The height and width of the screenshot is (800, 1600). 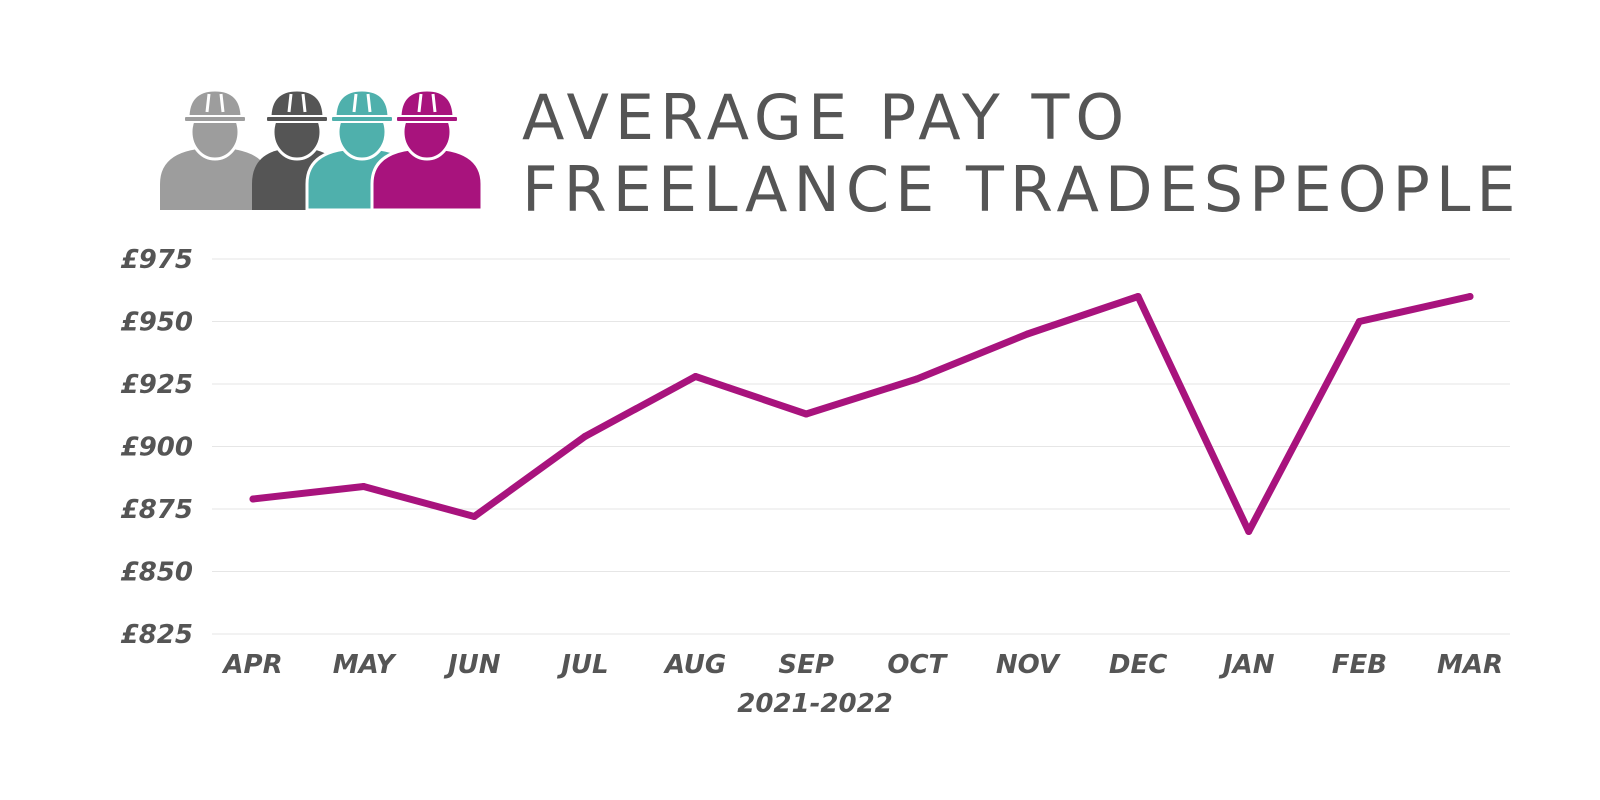 I want to click on y-tick-label: £850, so click(x=157, y=573).